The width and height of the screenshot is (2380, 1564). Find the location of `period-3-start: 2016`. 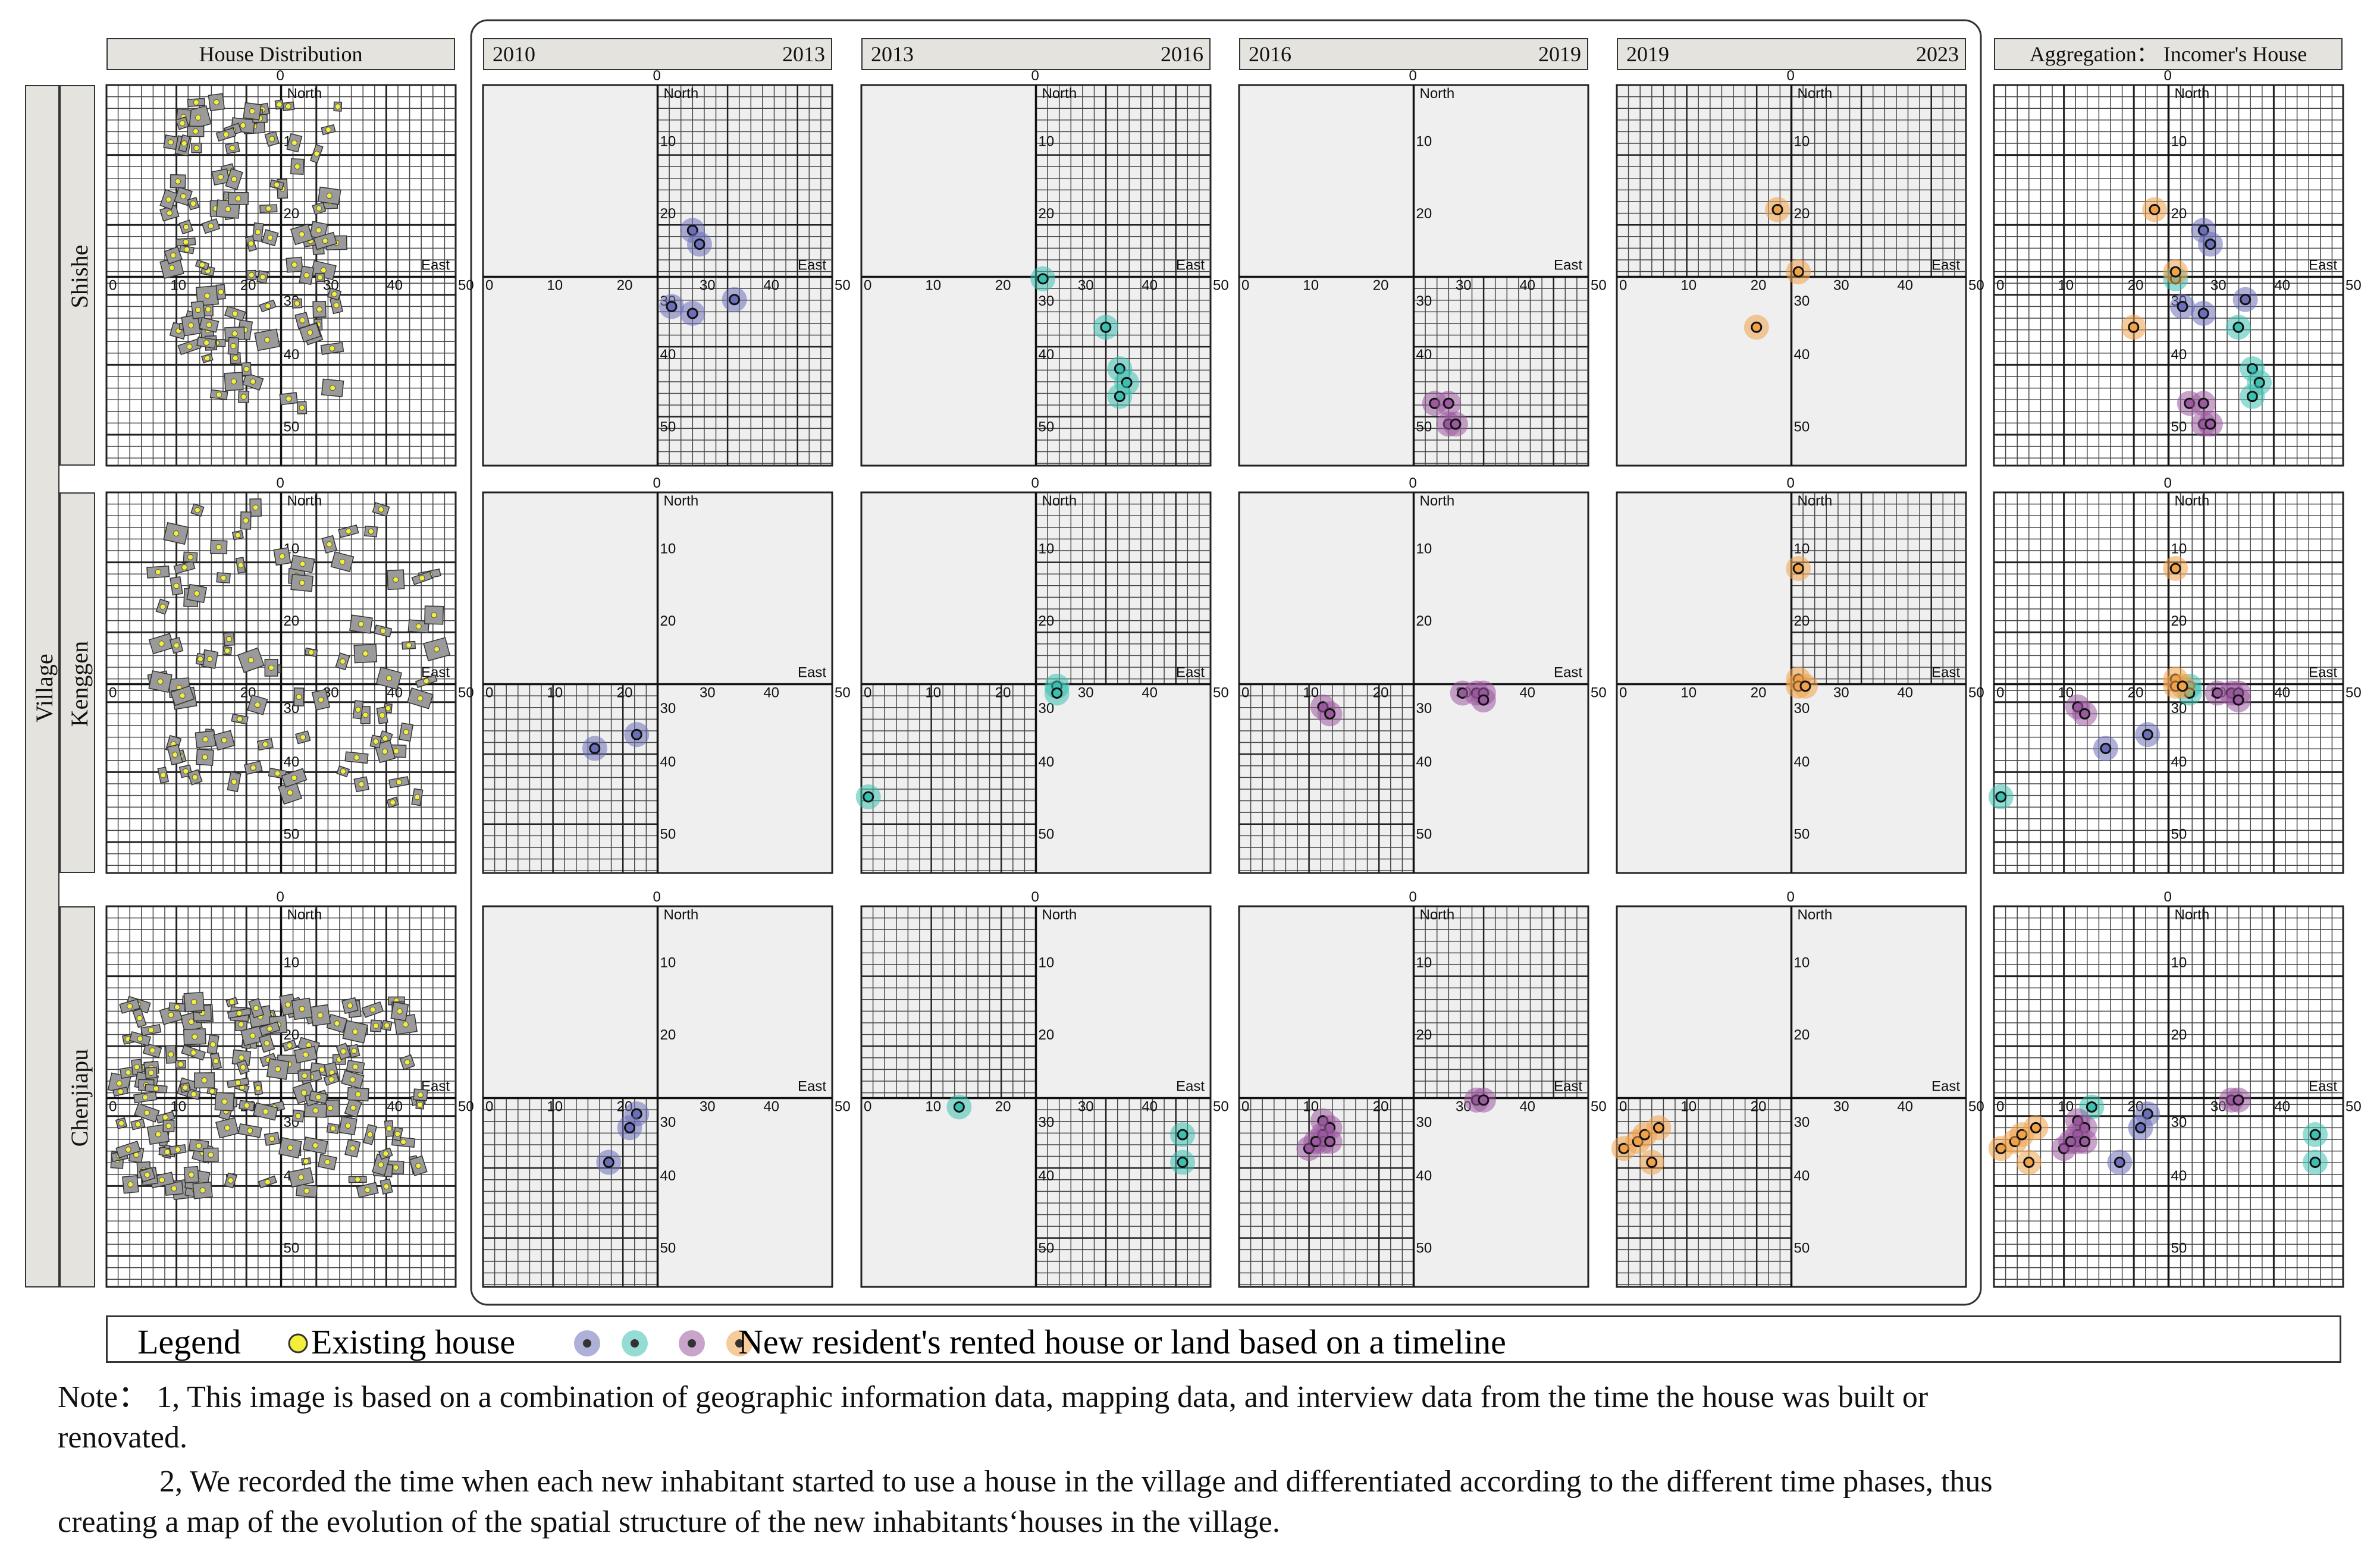

period-3-start: 2016 is located at coordinates (1270, 54).